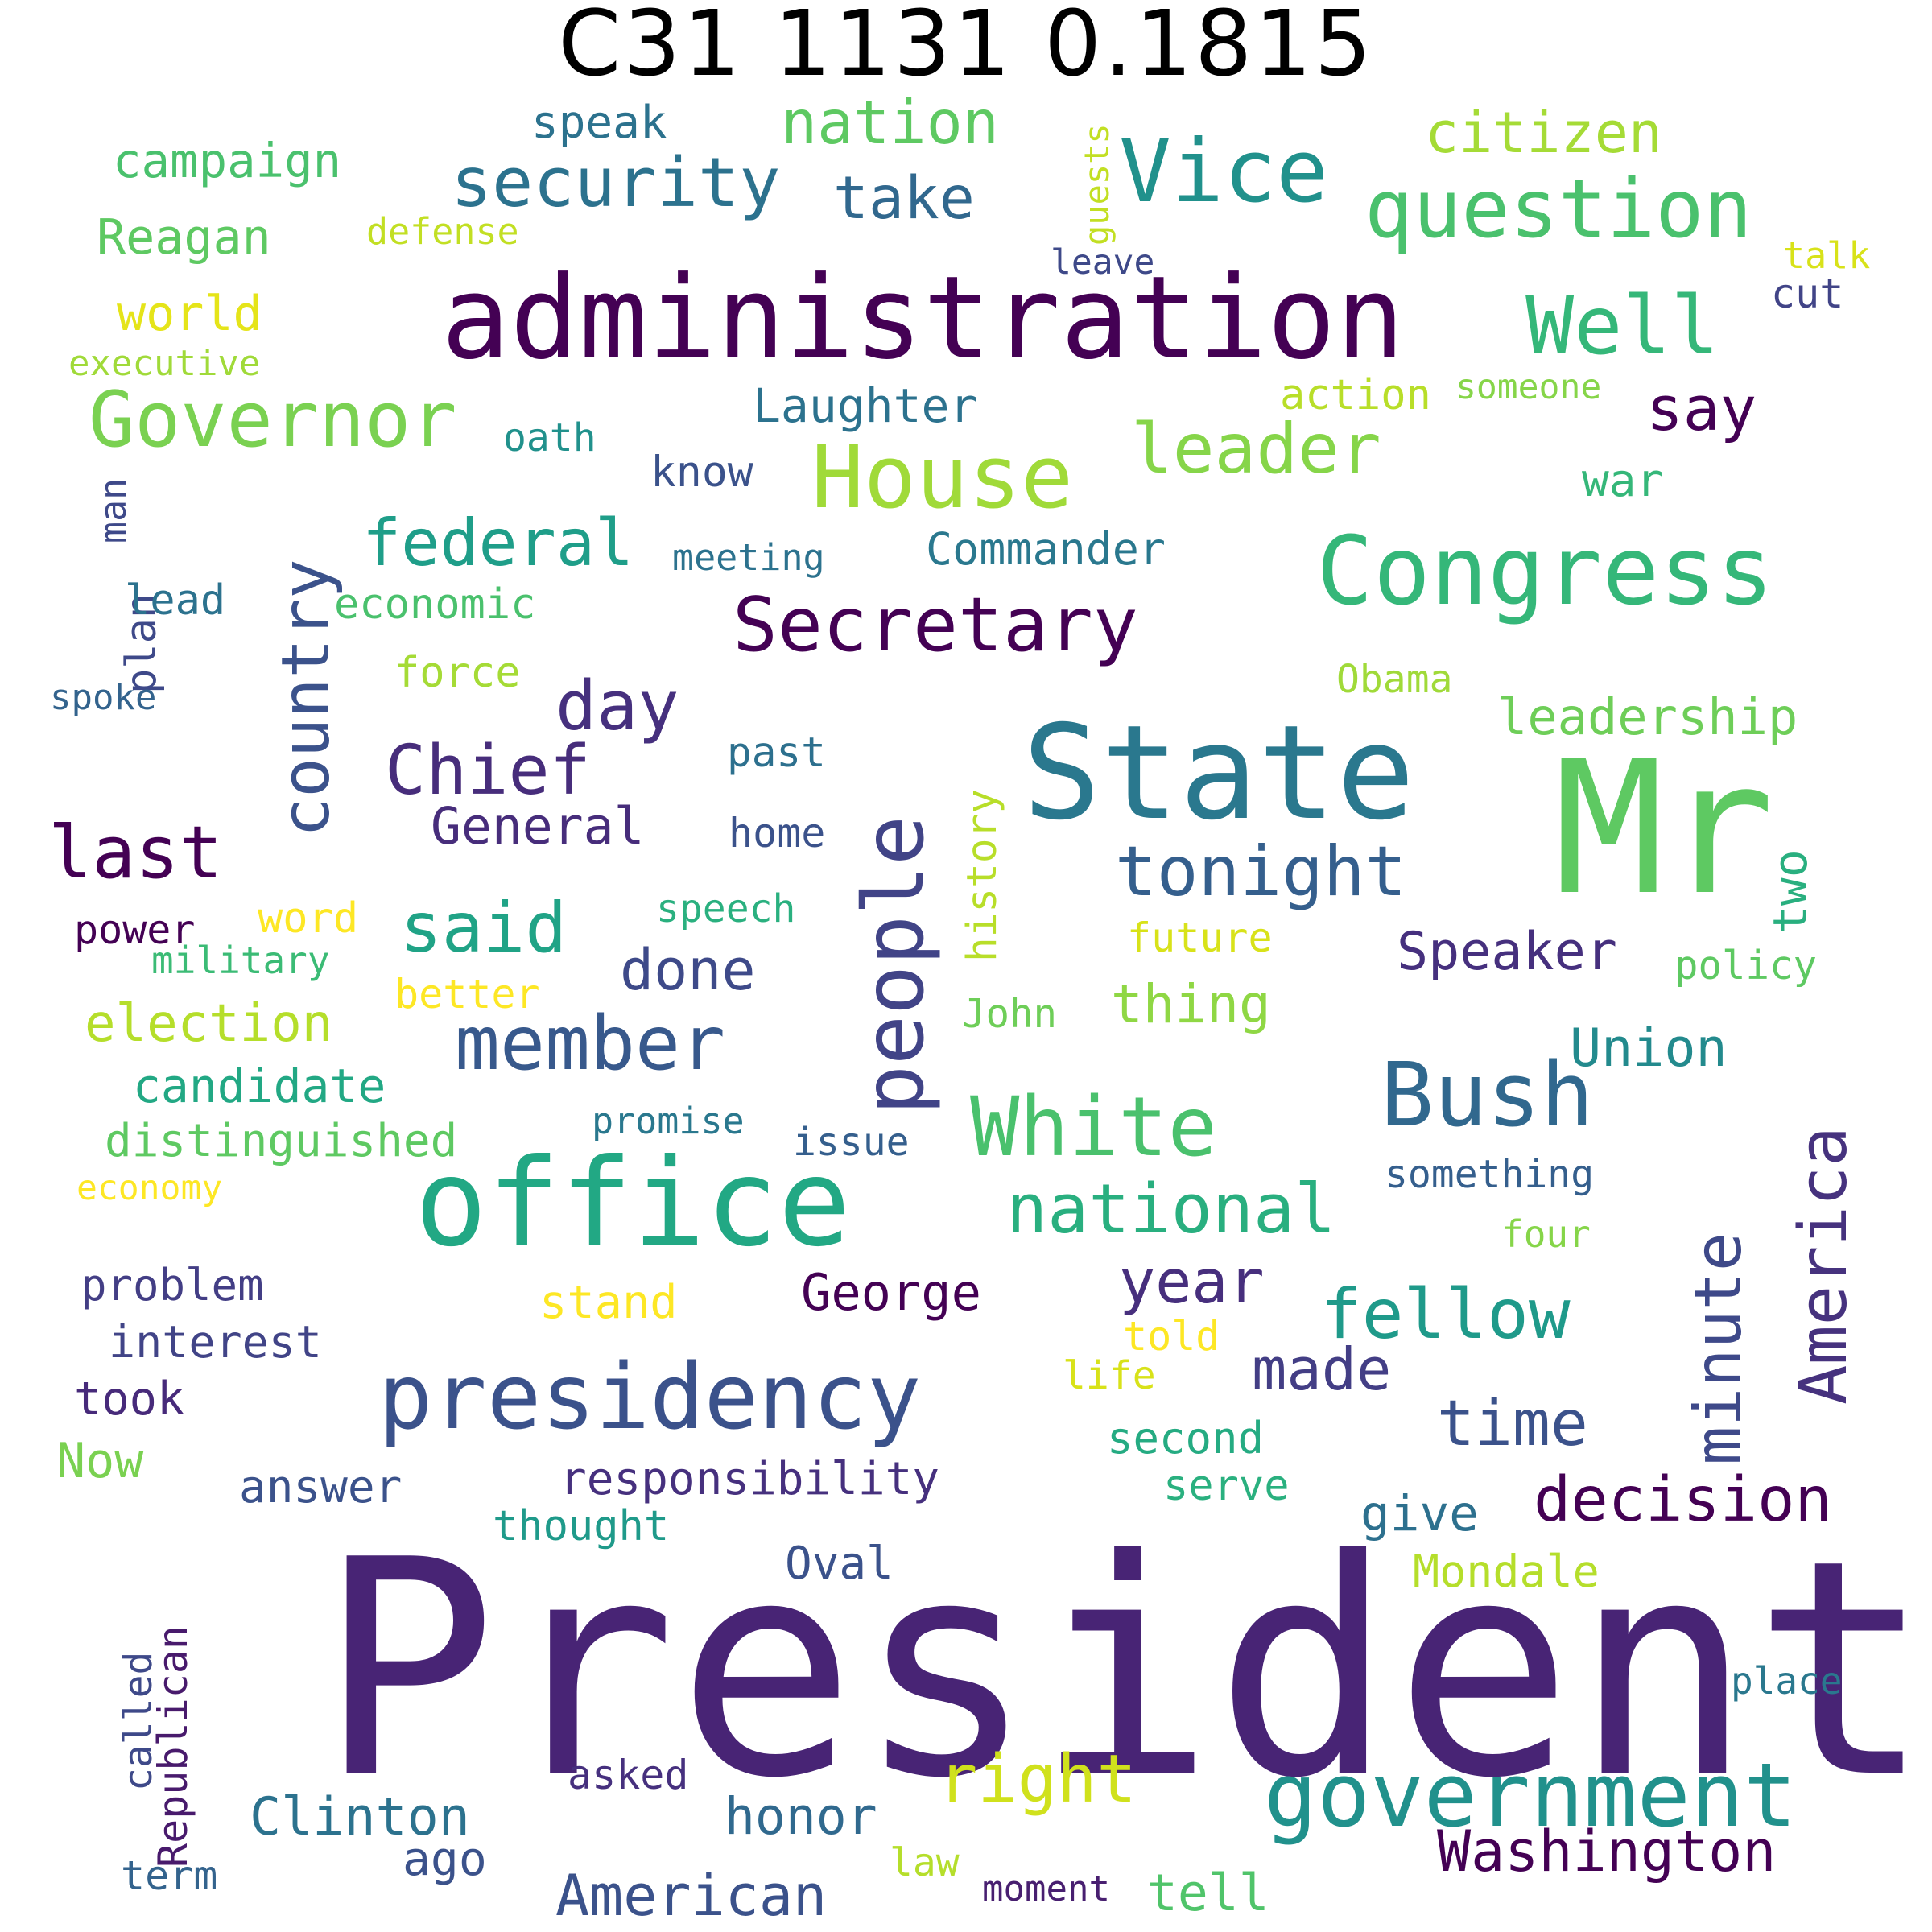 This screenshot has height=1932, width=1932. Describe the element at coordinates (1607, 1851) in the screenshot. I see `cloud-word: Washington` at that location.